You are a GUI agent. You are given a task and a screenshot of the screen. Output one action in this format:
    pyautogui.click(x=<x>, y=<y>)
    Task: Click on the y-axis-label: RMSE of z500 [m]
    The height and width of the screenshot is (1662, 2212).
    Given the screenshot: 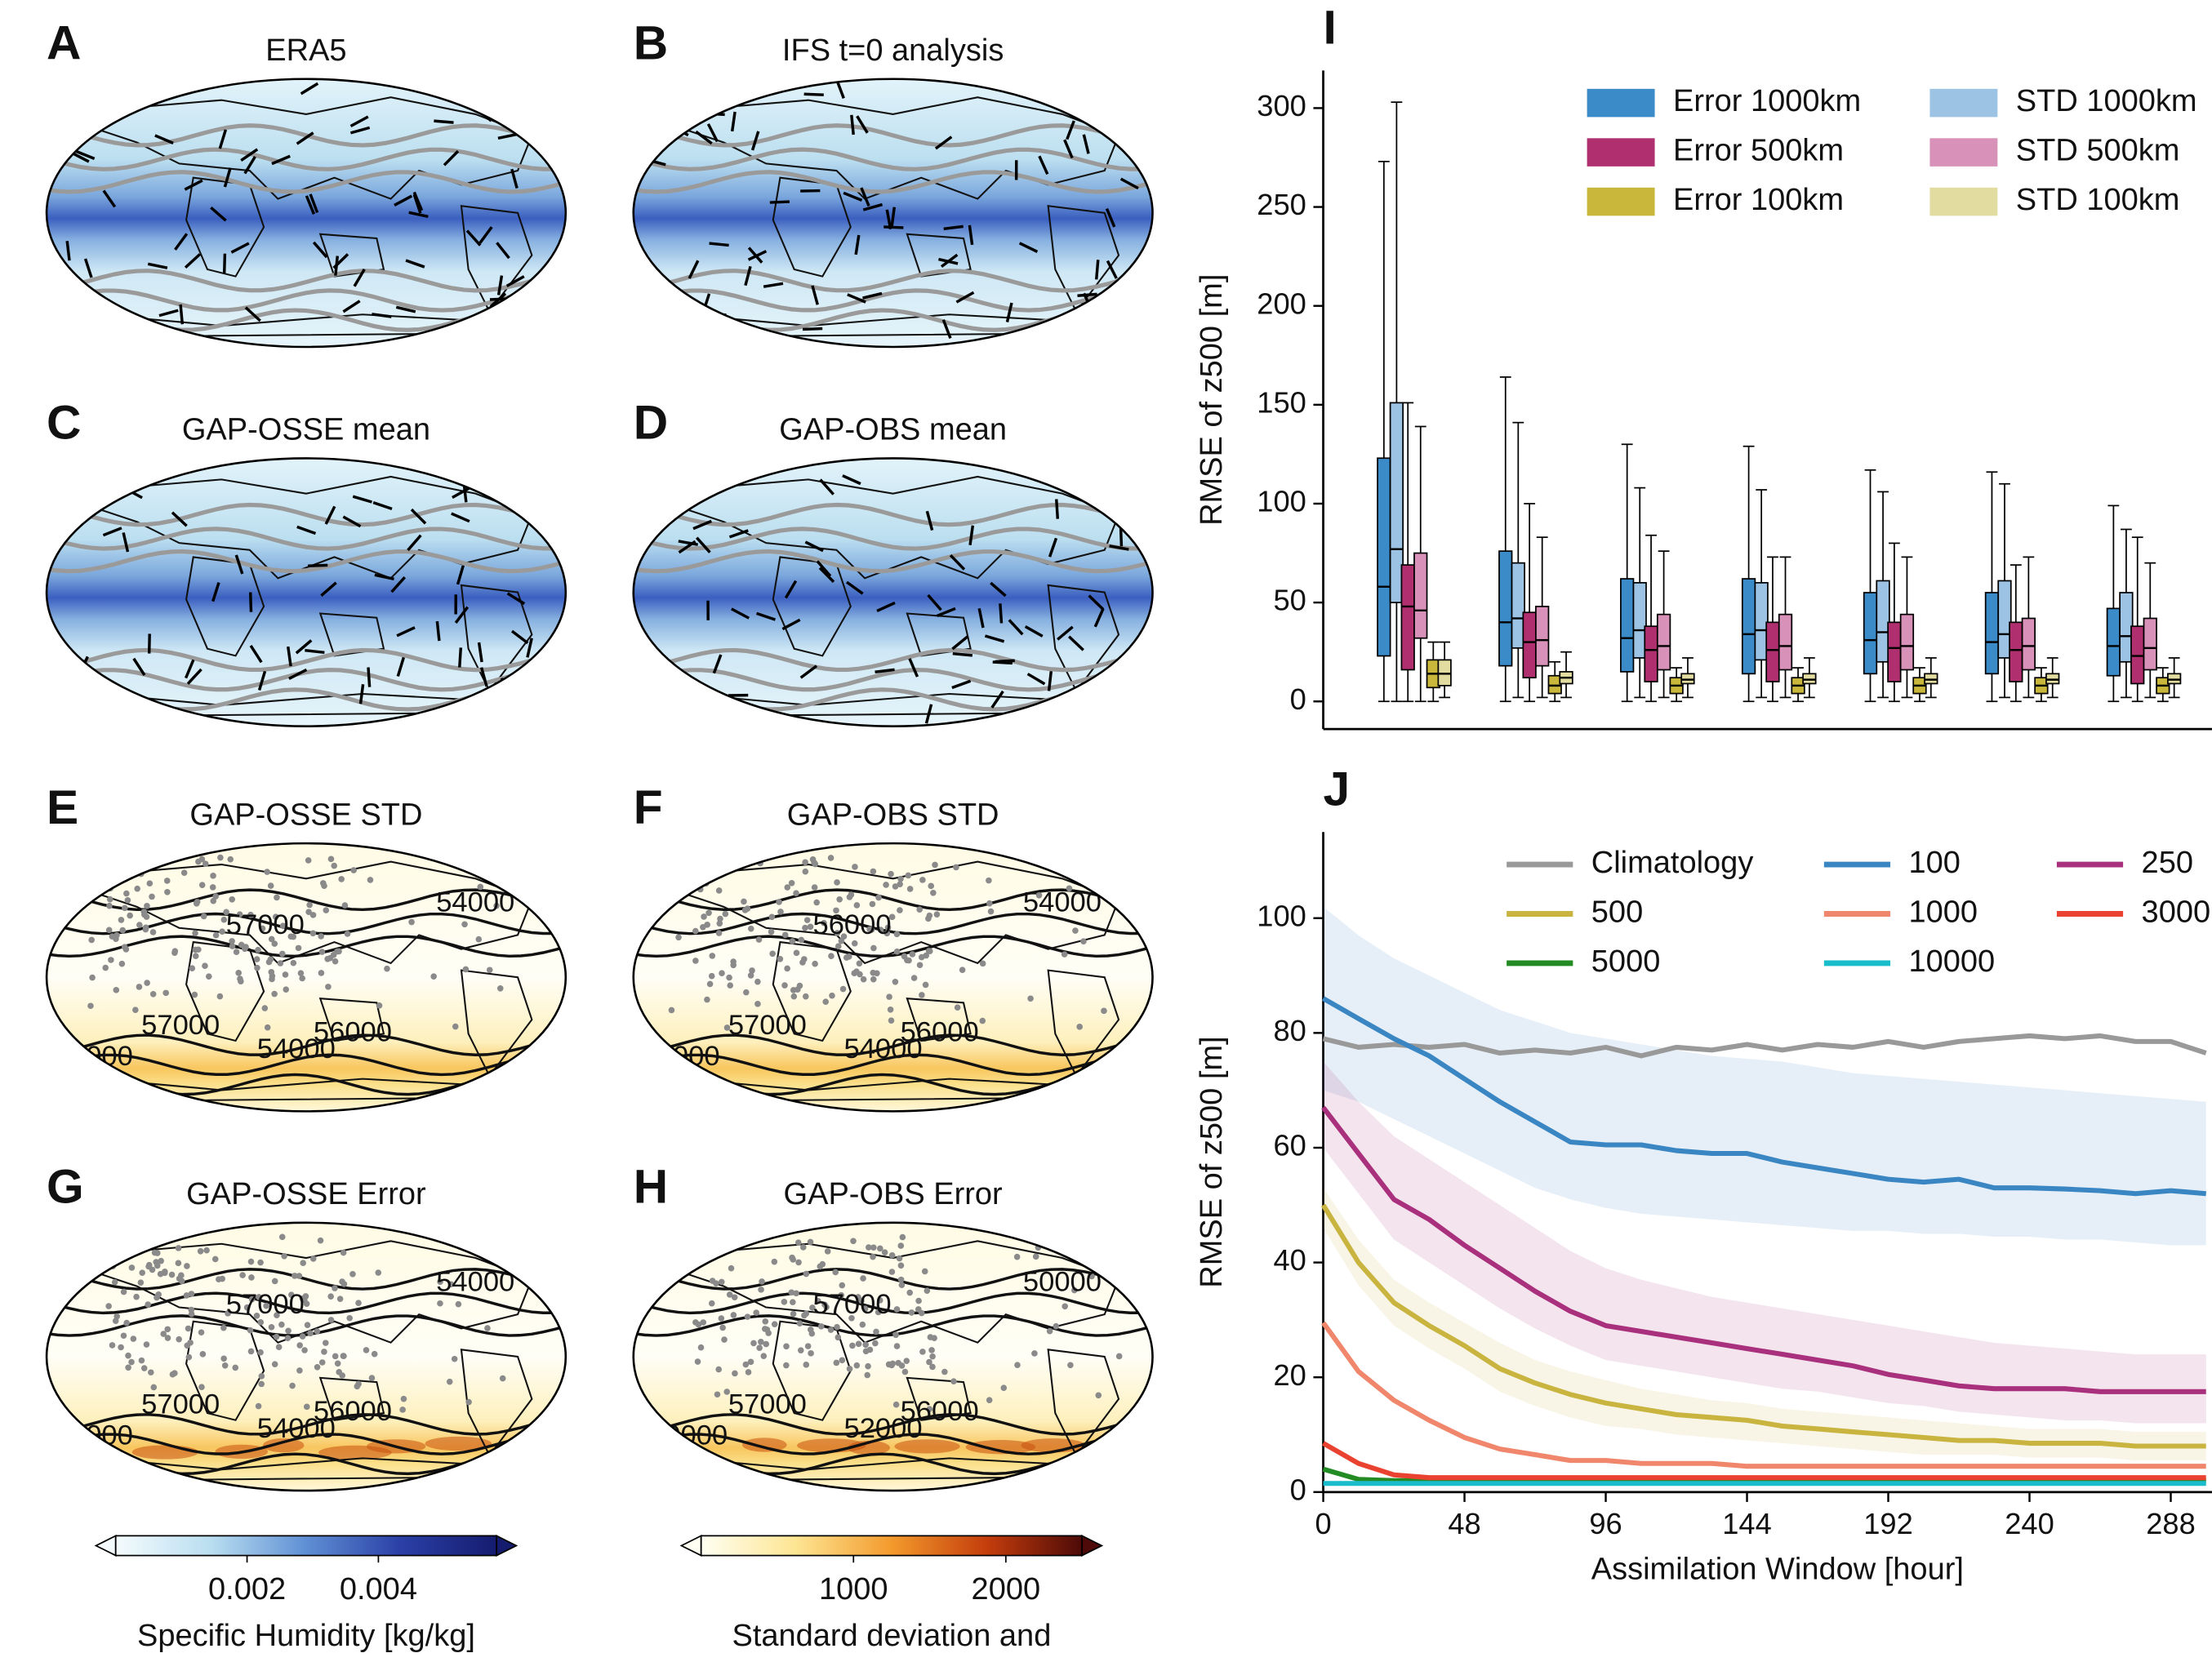 What is the action you would take?
    pyautogui.click(x=1212, y=400)
    